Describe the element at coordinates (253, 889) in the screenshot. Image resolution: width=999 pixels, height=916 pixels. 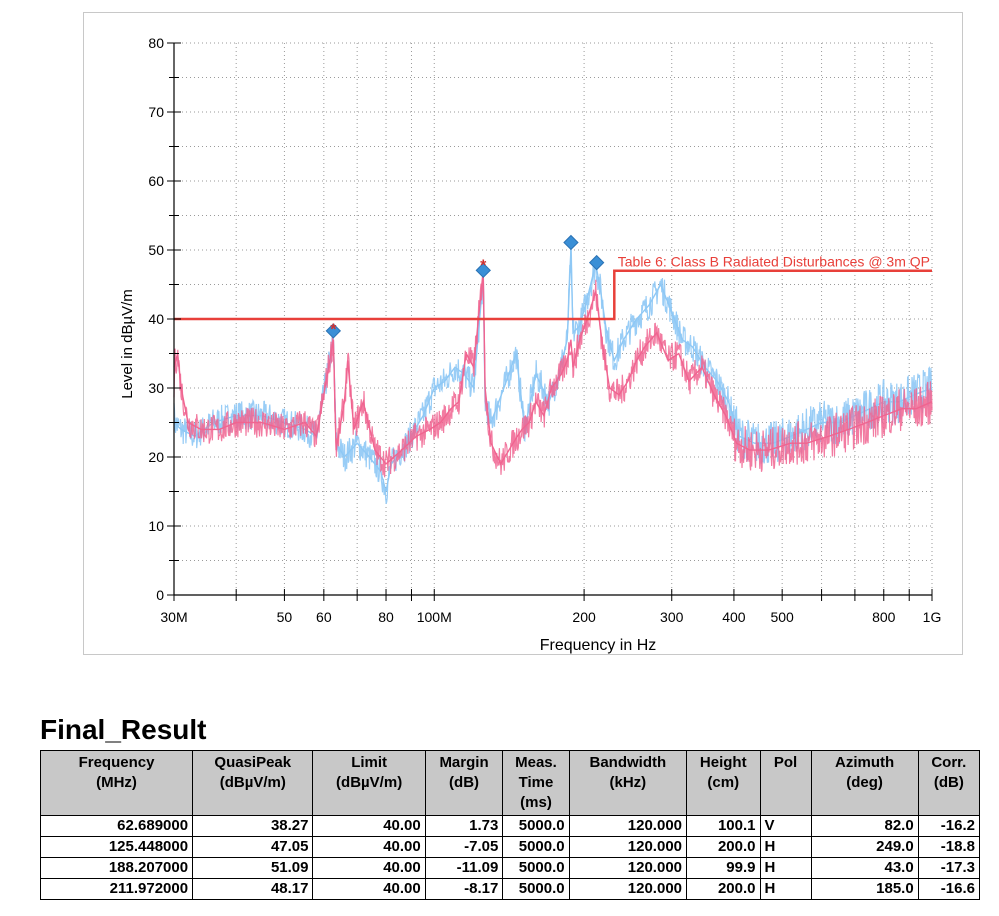
I see `table-cell: 48.17` at that location.